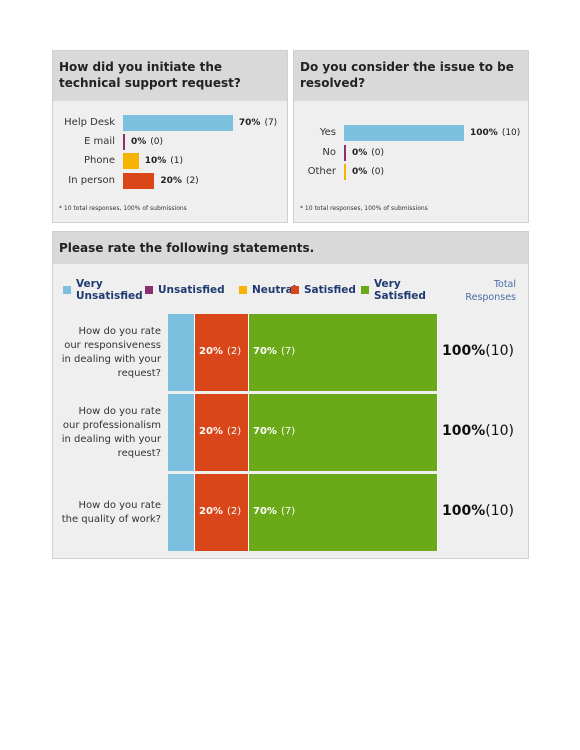 This screenshot has height=750, width=580. I want to click on value-percent: 10%, so click(155, 161).